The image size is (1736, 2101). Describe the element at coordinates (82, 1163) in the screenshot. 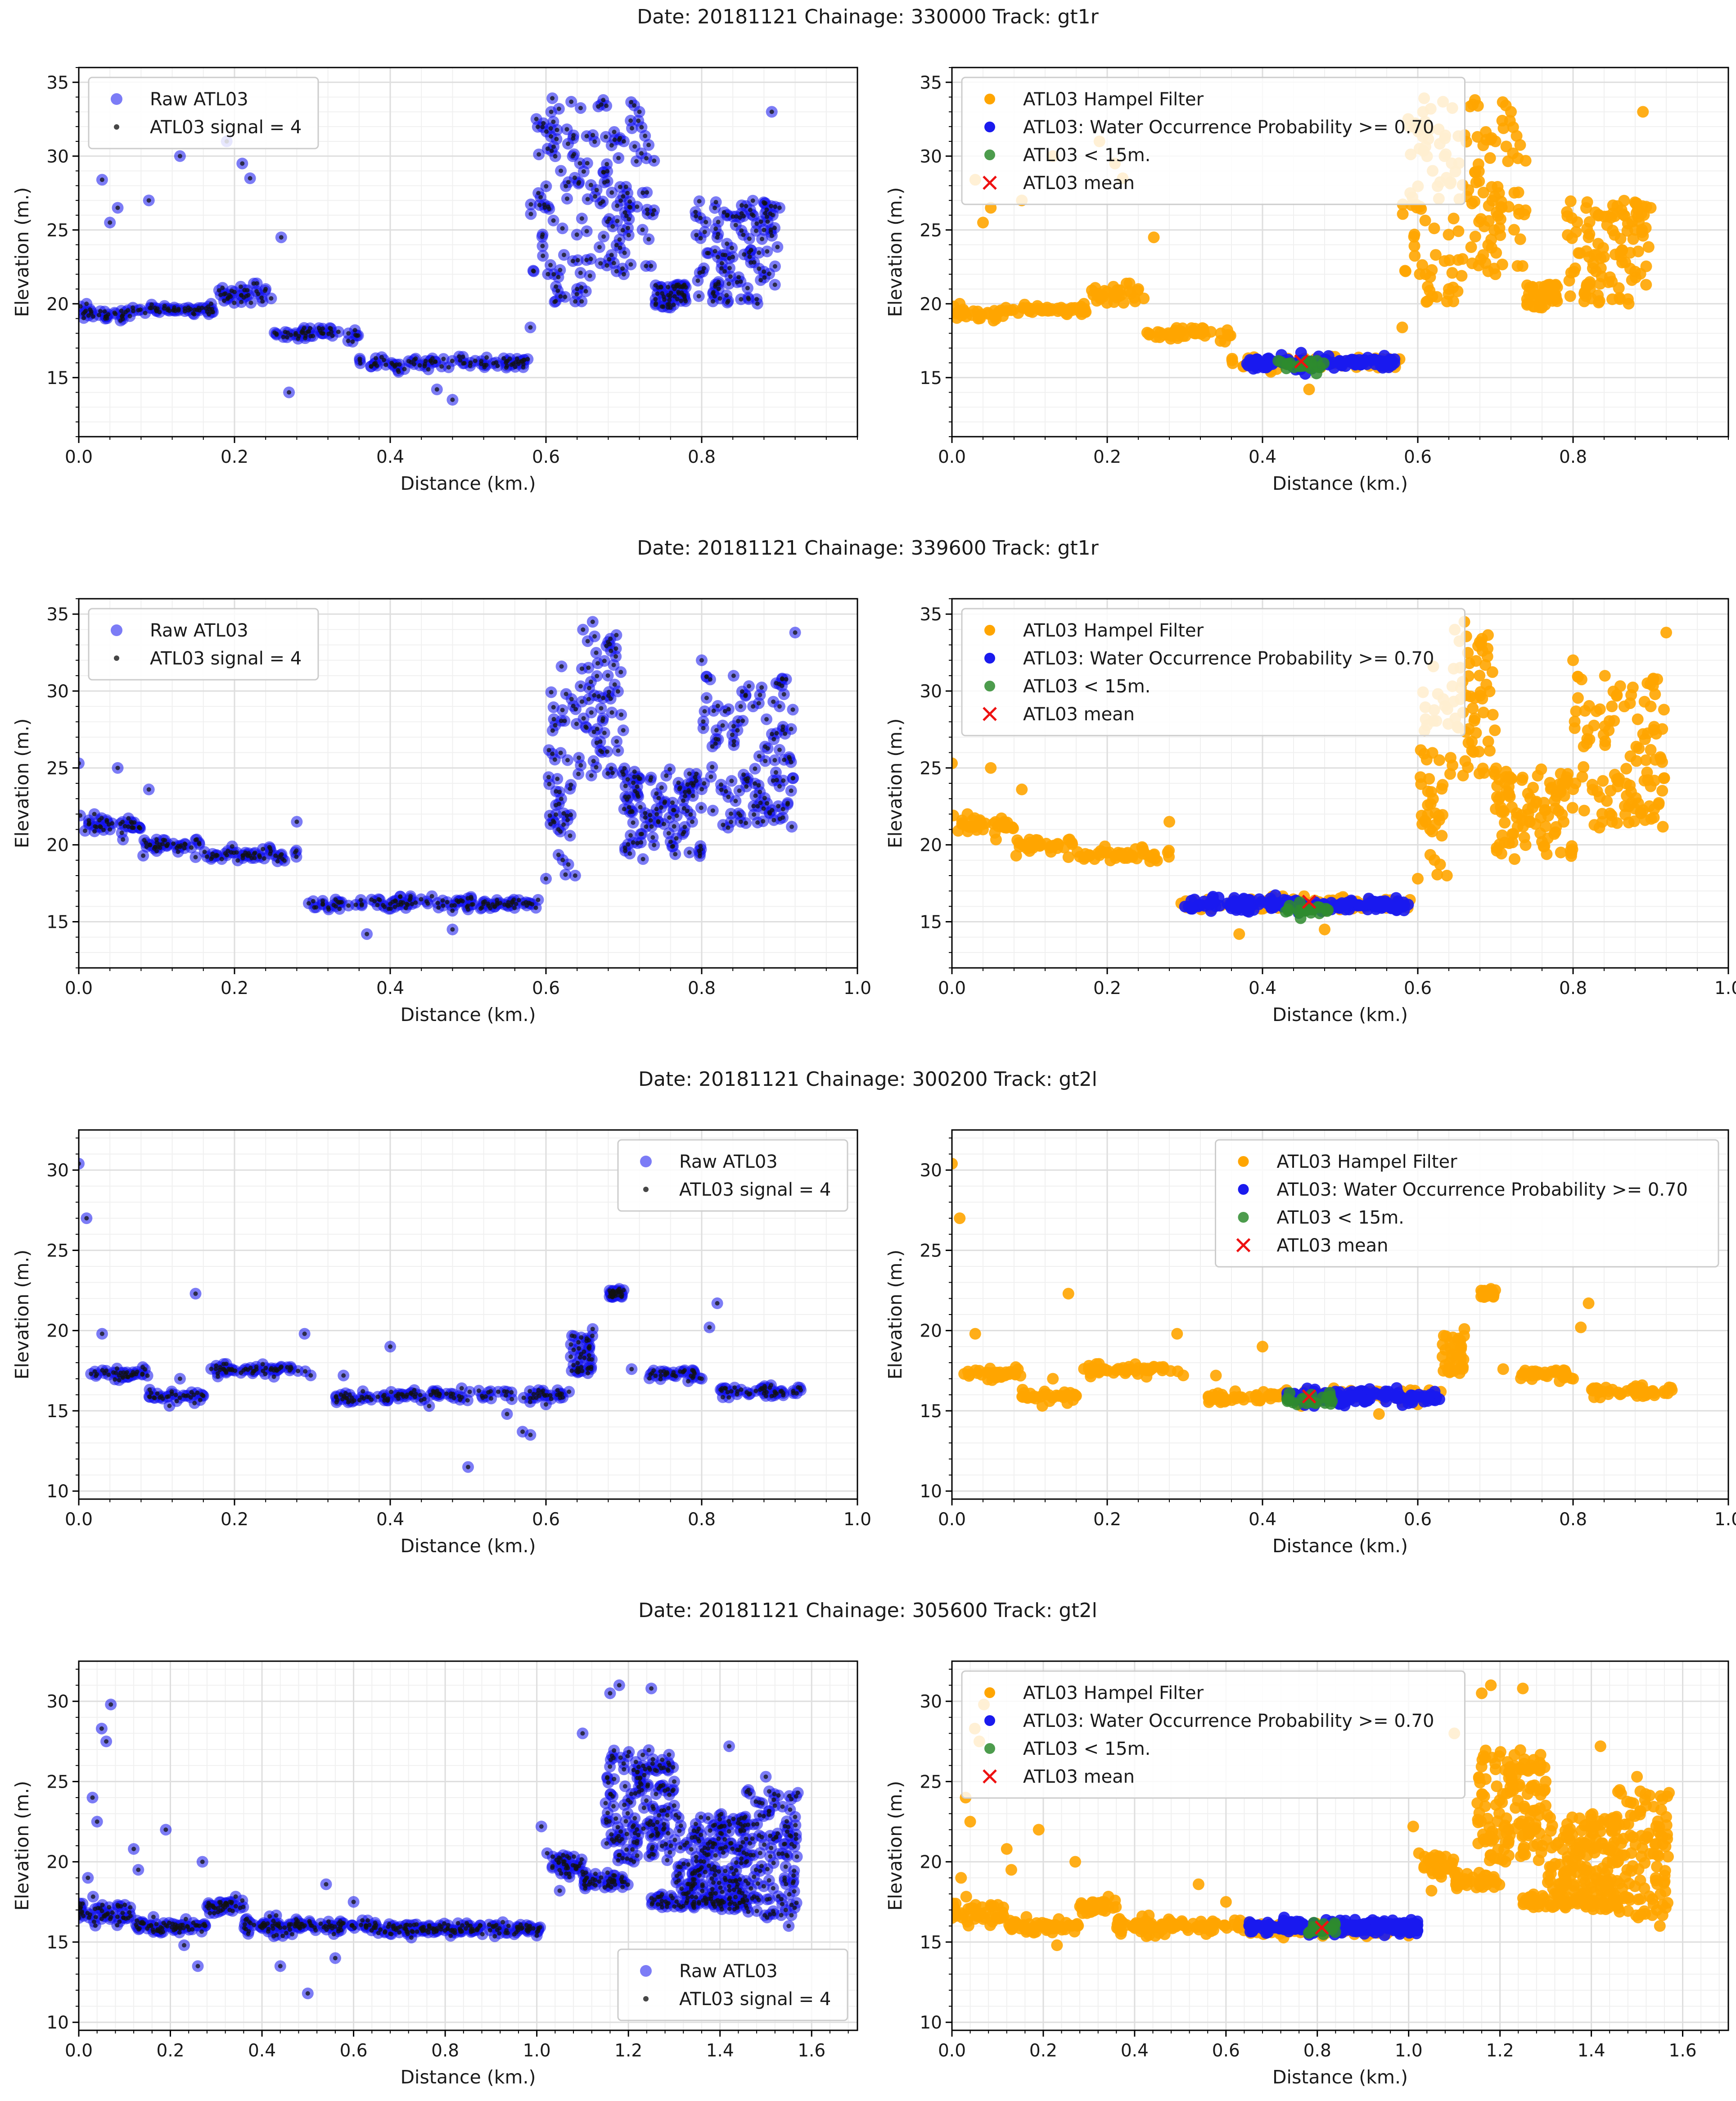

I see `raw-atl03-point` at that location.